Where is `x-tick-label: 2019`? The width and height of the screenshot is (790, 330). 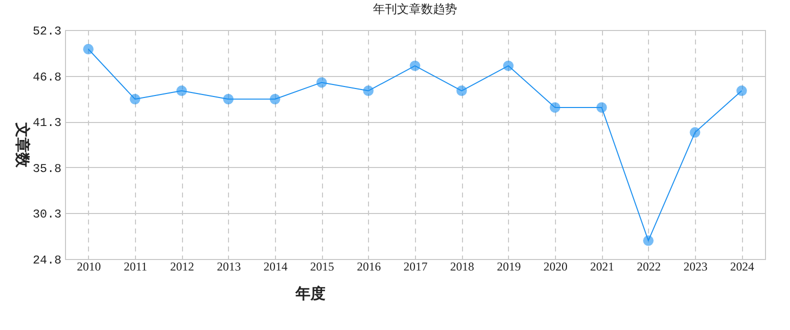
x-tick-label: 2019 is located at coordinates (508, 267).